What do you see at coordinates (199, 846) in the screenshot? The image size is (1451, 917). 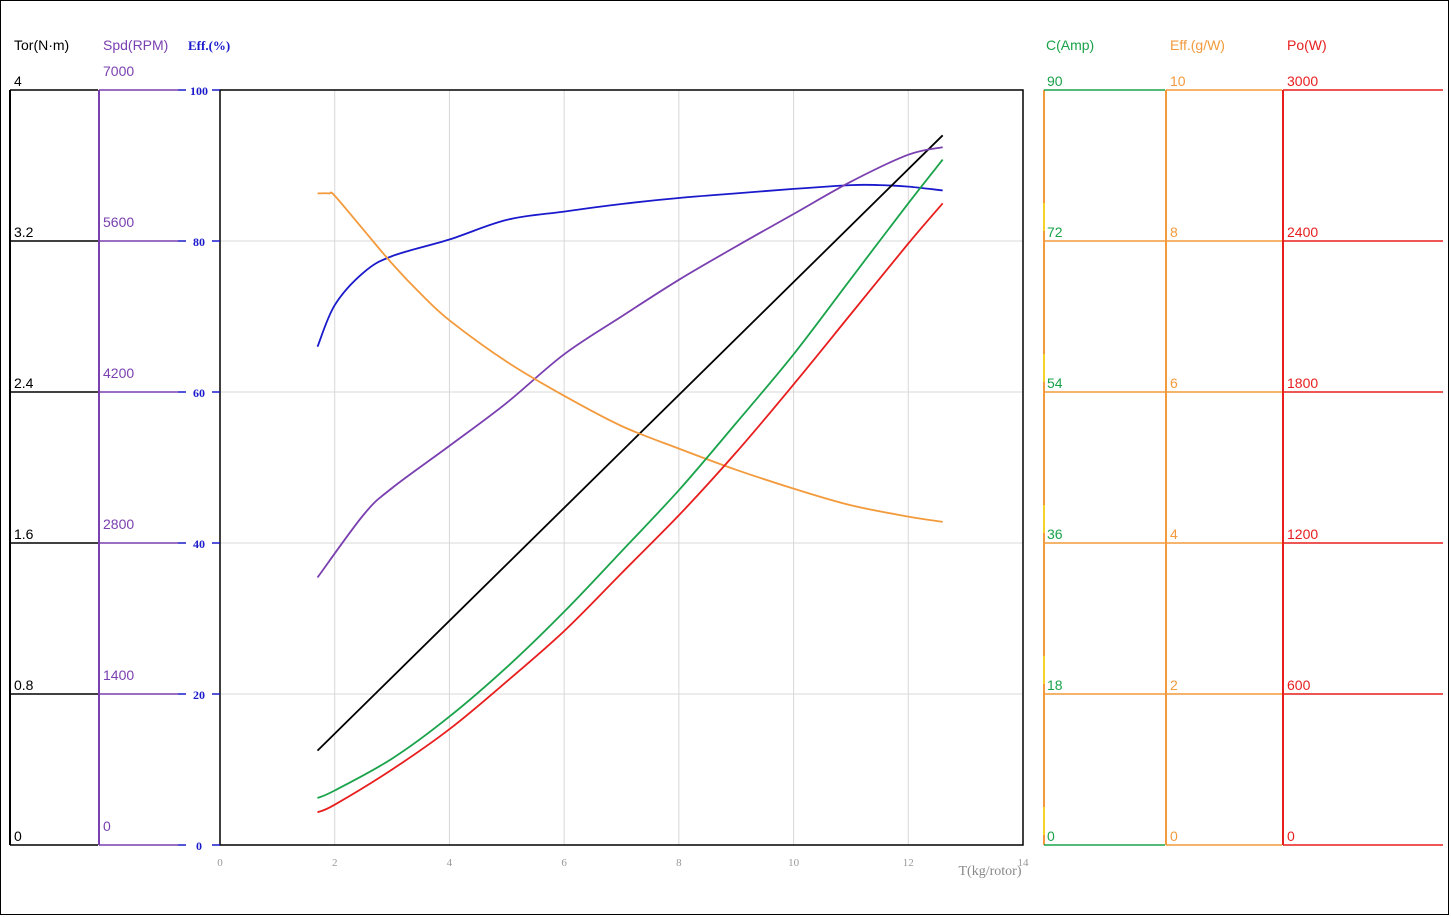 I see `eff-percent-tick-label: 0` at bounding box center [199, 846].